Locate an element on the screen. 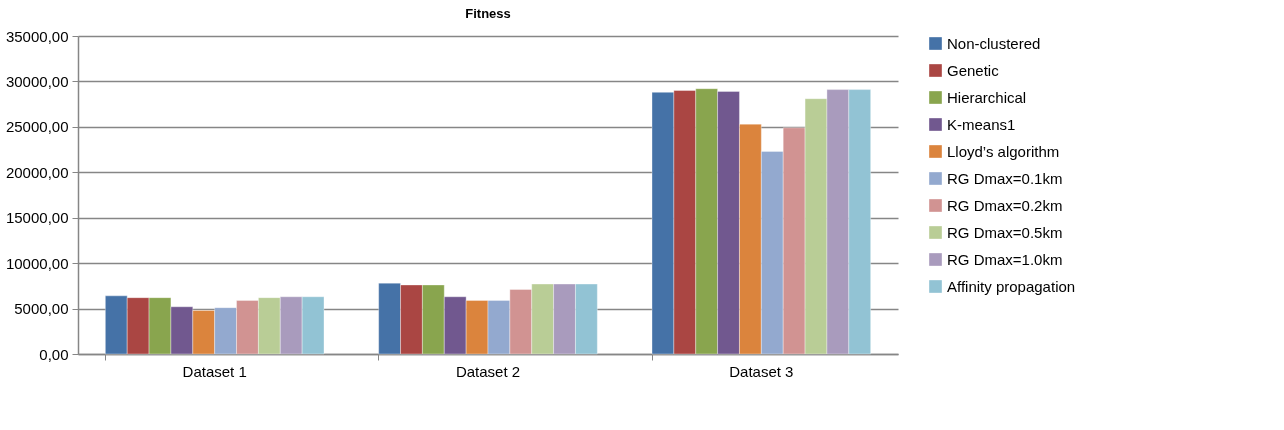  y-tick-label: 30000,00 is located at coordinates (37, 81).